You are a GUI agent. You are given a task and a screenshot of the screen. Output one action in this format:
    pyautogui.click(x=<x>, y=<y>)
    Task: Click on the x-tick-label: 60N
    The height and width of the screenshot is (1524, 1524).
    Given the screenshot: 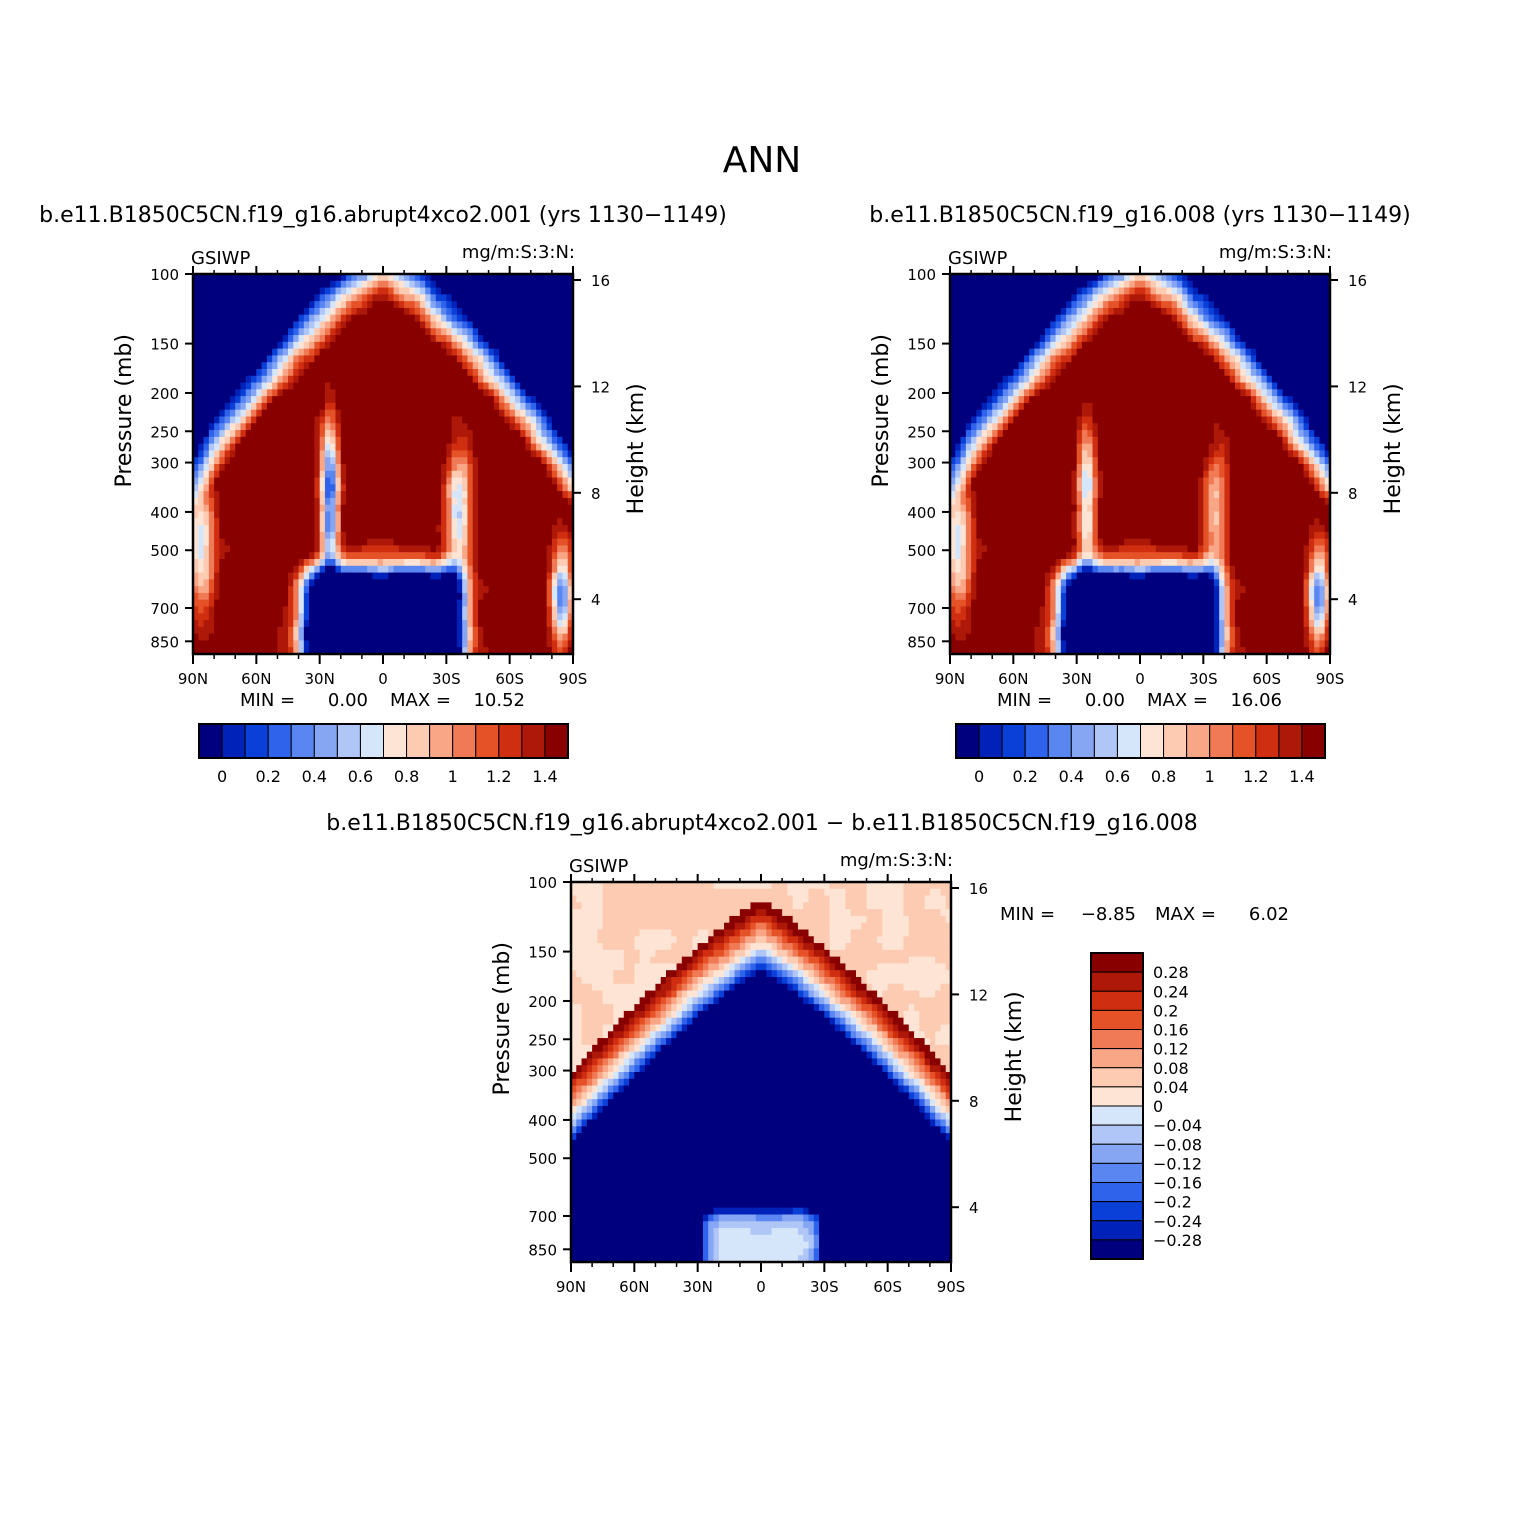 What is the action you would take?
    pyautogui.click(x=256, y=679)
    